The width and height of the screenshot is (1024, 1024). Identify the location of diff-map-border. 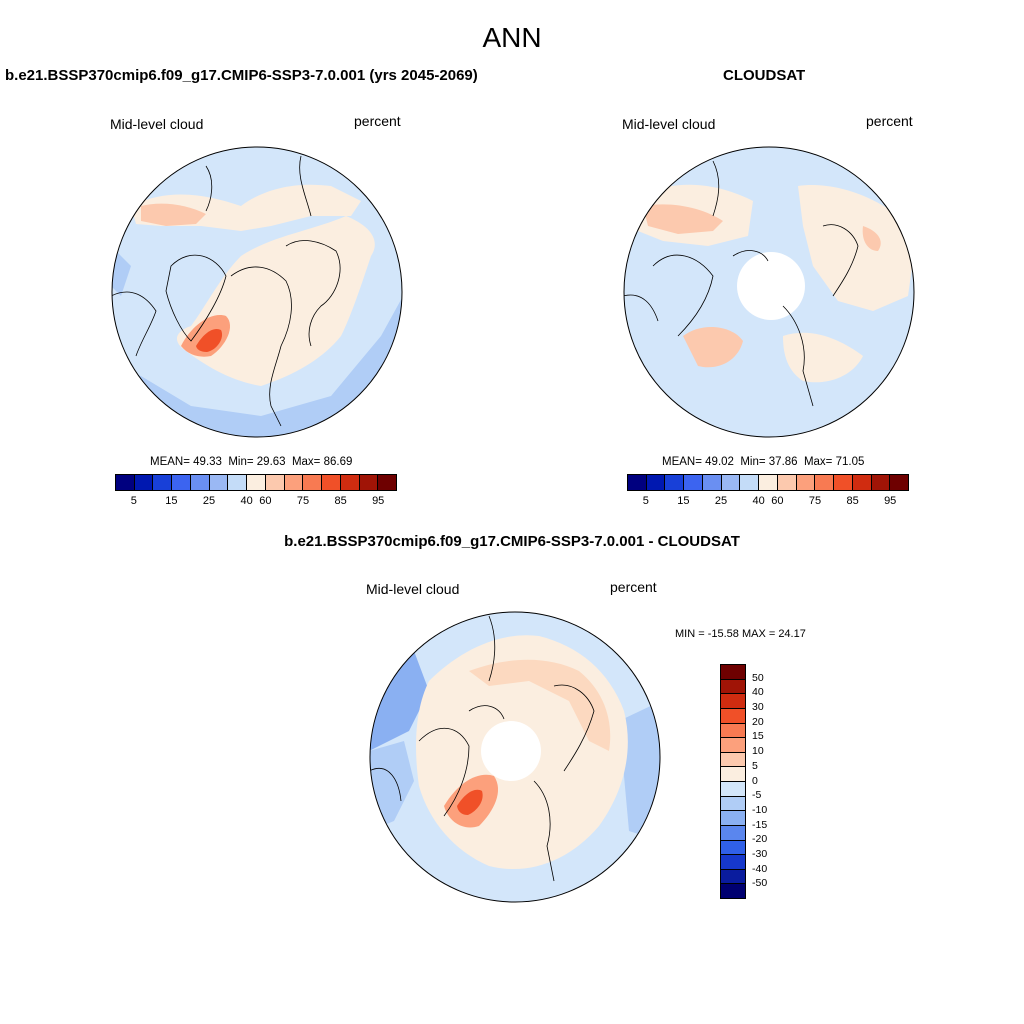
(515, 757).